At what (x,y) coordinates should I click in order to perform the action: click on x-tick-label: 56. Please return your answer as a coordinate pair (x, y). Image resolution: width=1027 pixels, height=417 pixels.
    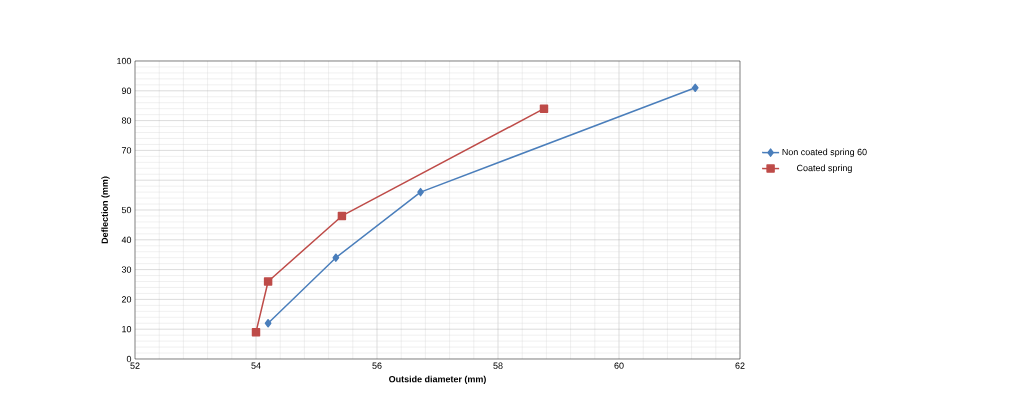
    Looking at the image, I should click on (377, 365).